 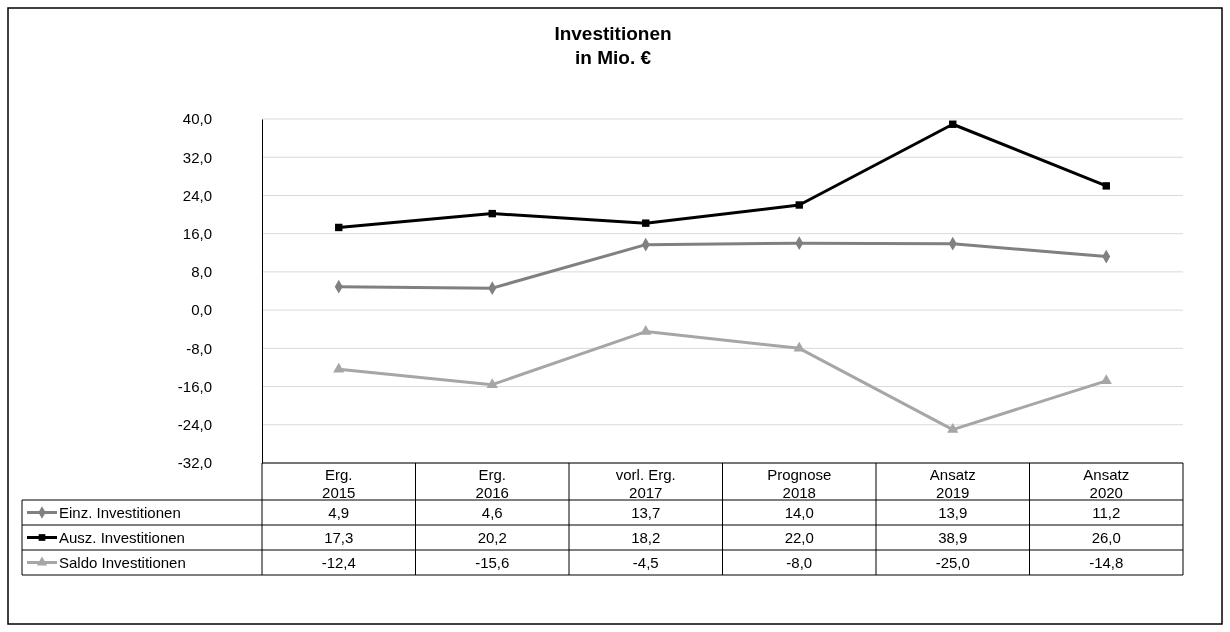 What do you see at coordinates (197, 157) in the screenshot?
I see `y-tick-label: 32,0` at bounding box center [197, 157].